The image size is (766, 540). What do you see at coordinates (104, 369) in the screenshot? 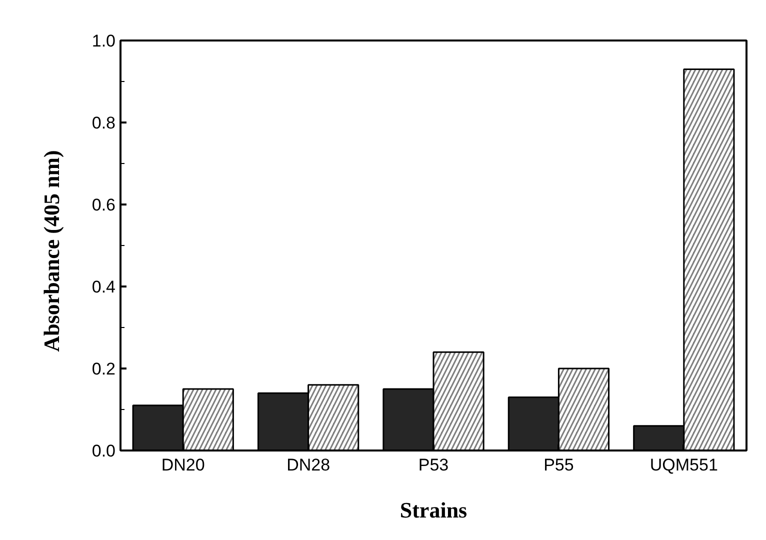
I see `y-tick-label: 0.2` at bounding box center [104, 369].